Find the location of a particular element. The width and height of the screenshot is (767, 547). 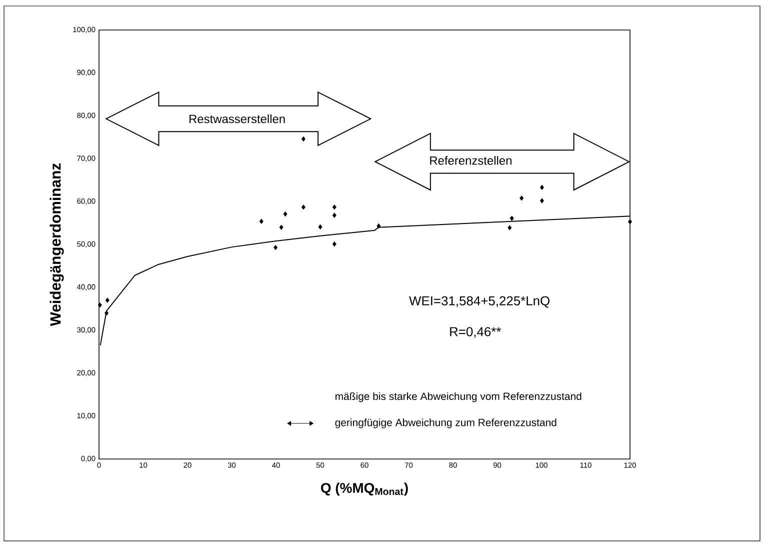

x-axis-title: Q (%MQ$_{Monat}$) is located at coordinates (364, 489).